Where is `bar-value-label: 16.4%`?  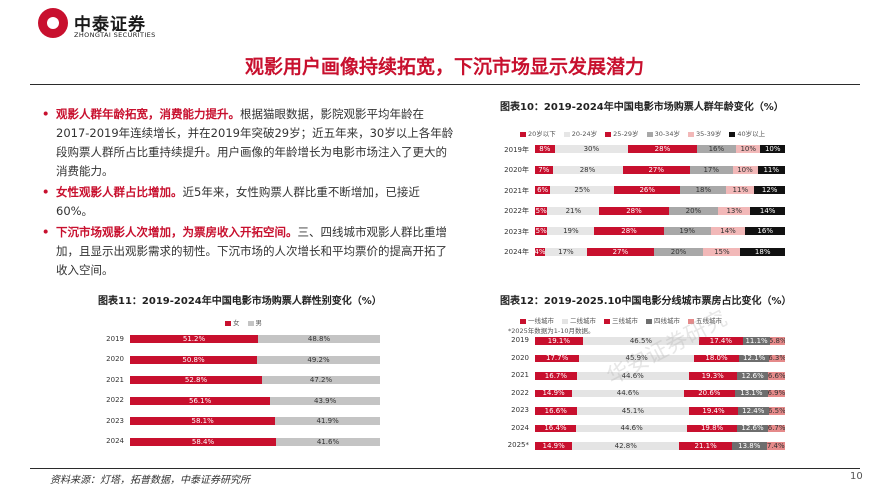
bar-value-label: 16.4% is located at coordinates (555, 428).